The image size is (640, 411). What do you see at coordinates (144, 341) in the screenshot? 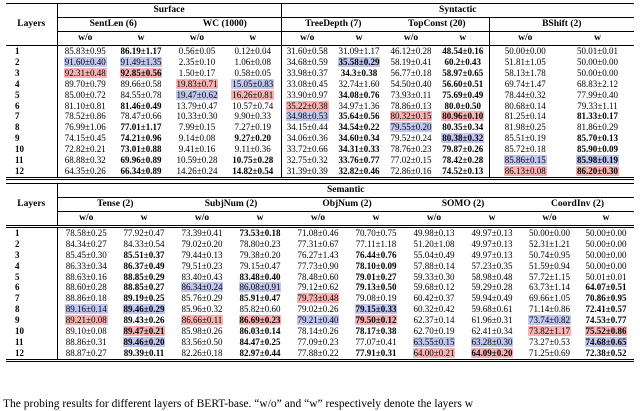
I see `metric-cell: 89.46±0.20` at bounding box center [144, 341].